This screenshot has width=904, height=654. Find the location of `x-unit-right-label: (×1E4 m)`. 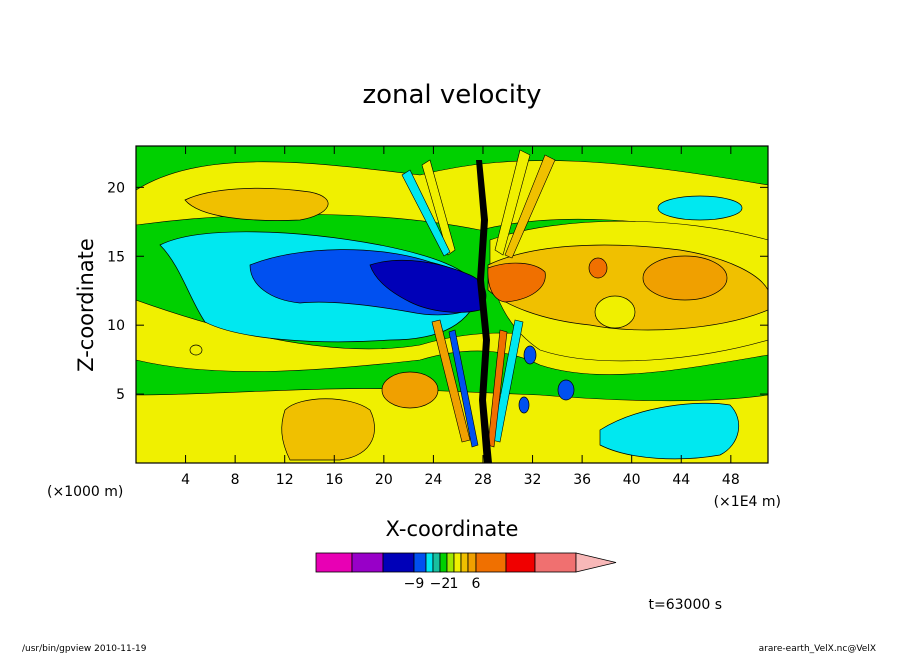

x-unit-right-label: (×1E4 m) is located at coordinates (747, 502).